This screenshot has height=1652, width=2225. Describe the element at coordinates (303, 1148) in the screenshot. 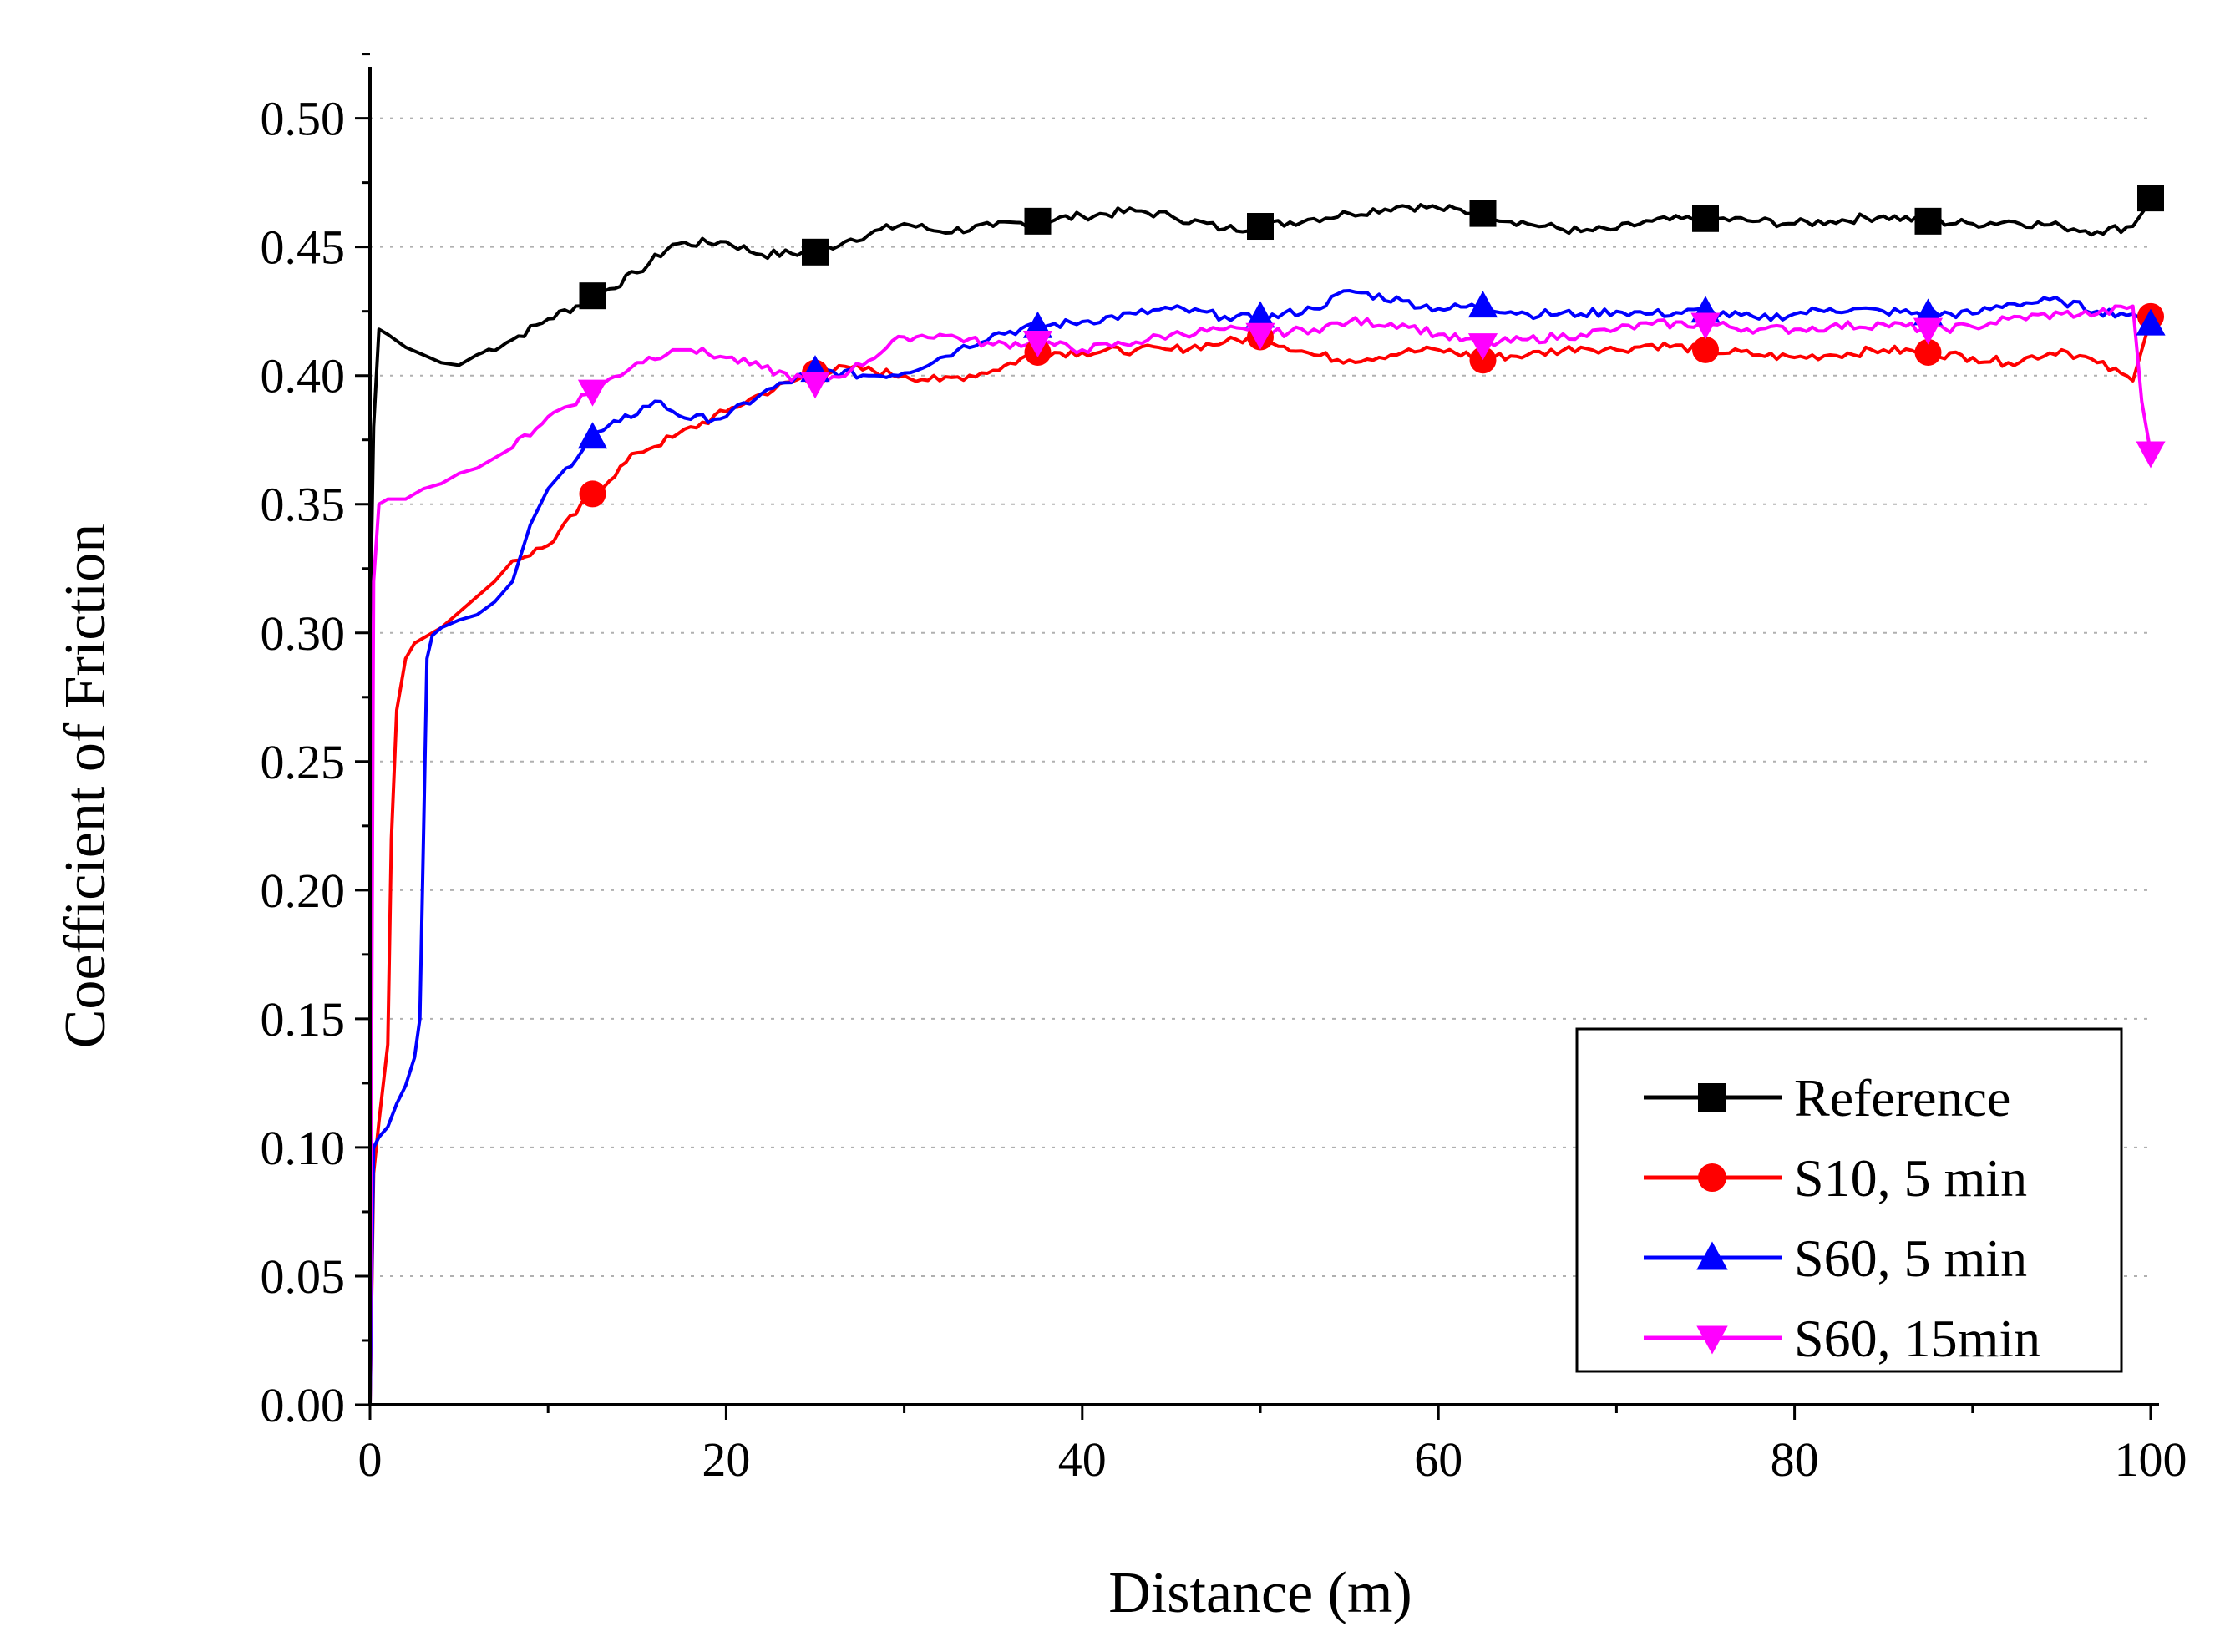

I see `y-tick-label: 0.10` at that location.